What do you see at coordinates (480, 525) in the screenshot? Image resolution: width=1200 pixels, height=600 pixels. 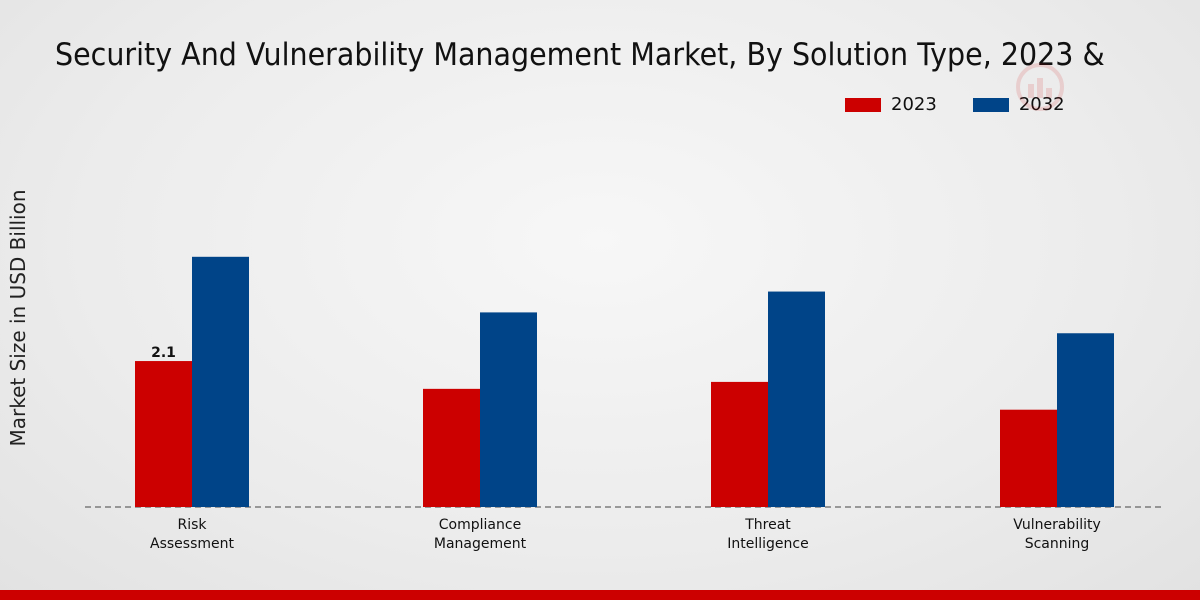 I see `x-tick-label: Compliance` at bounding box center [480, 525].